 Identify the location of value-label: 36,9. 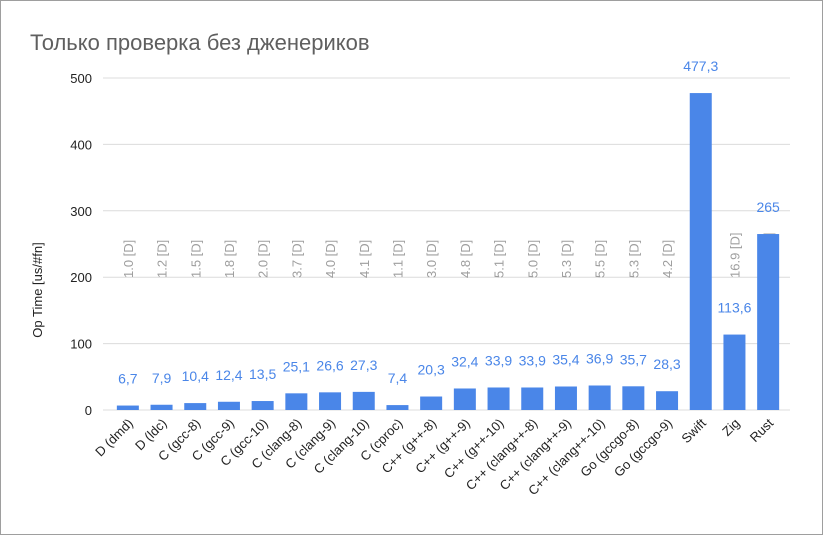
(599, 358).